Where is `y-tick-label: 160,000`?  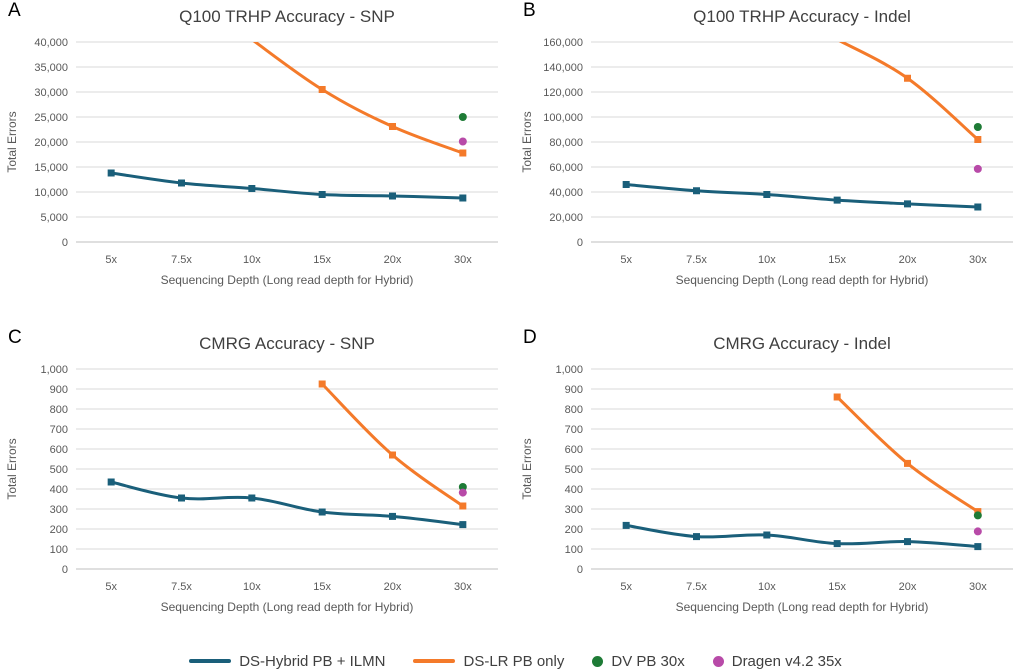
y-tick-label: 160,000 is located at coordinates (563, 43).